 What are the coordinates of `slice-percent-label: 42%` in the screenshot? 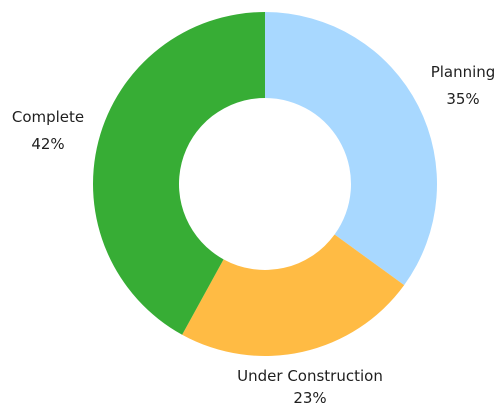 It's located at (47, 144).